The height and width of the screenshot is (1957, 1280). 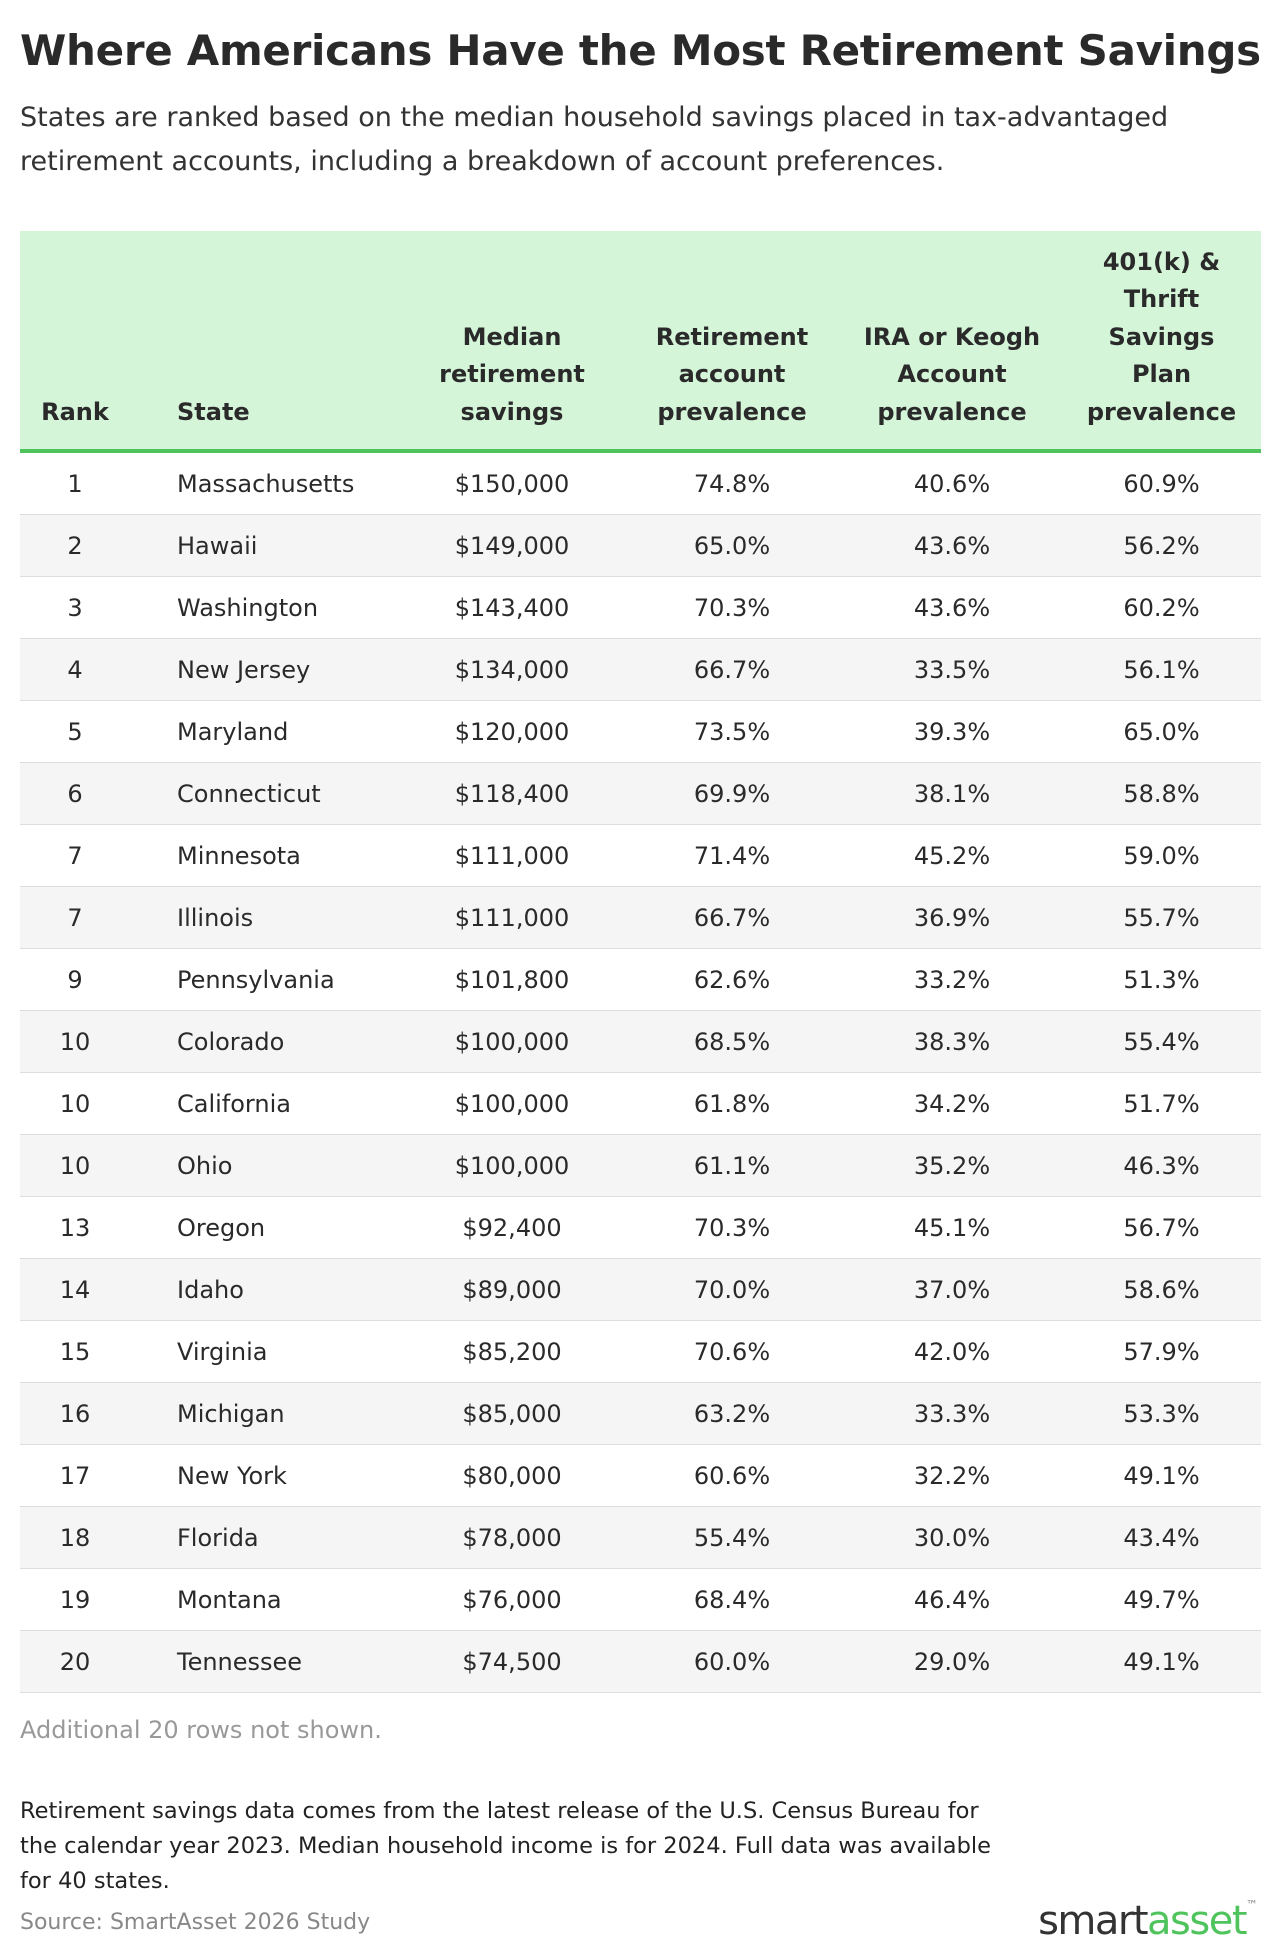 I want to click on table-cell: 5, so click(x=75, y=731).